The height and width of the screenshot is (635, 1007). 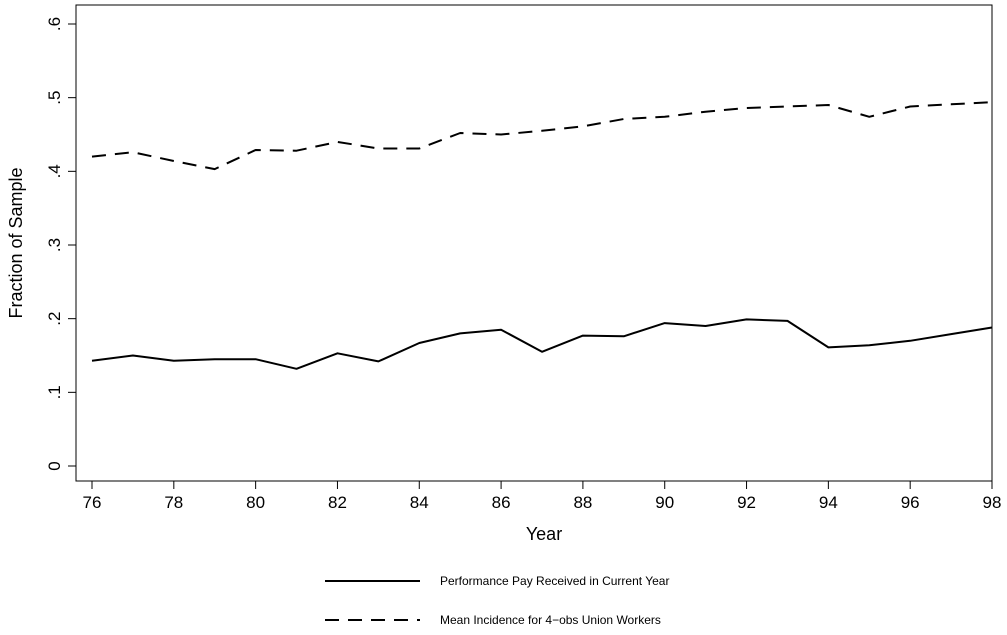 I want to click on x-tick-label: 94, so click(x=828, y=502).